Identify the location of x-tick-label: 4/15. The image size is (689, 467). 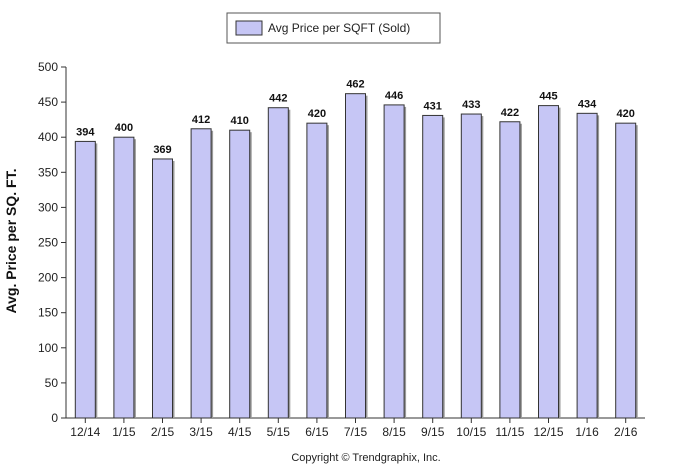
(240, 432).